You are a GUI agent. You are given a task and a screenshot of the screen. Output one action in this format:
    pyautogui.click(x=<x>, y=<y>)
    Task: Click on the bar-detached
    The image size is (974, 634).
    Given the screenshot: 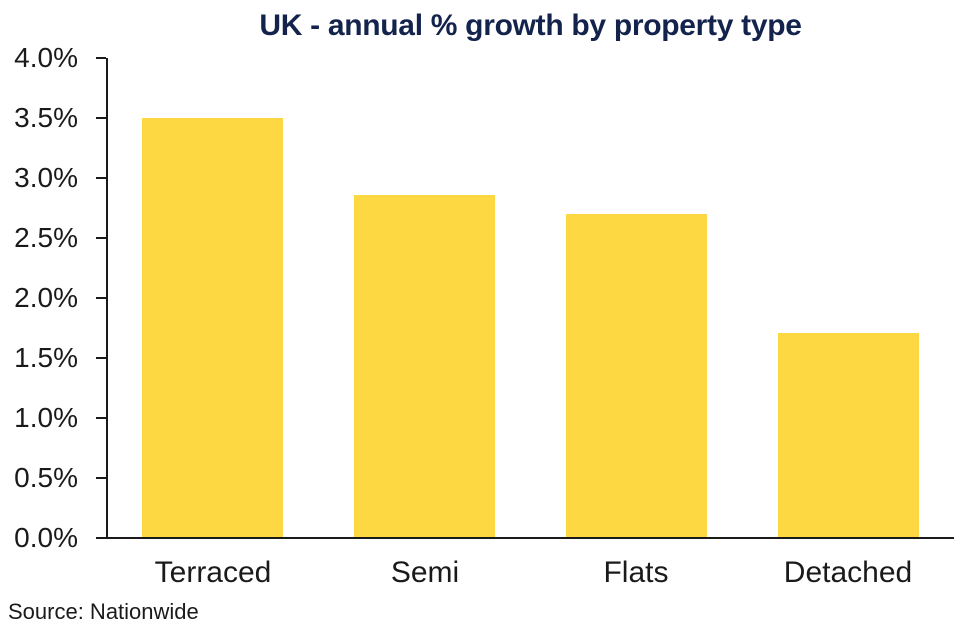 What is the action you would take?
    pyautogui.click(x=848, y=435)
    